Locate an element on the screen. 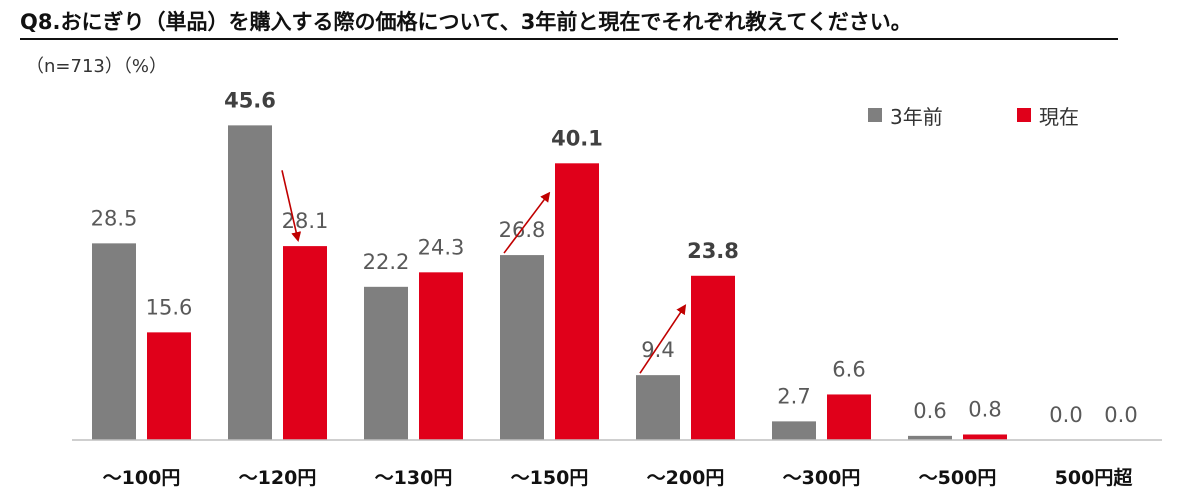 This screenshot has width=1200, height=503. data-label-now-6: 6.6 is located at coordinates (848, 369).